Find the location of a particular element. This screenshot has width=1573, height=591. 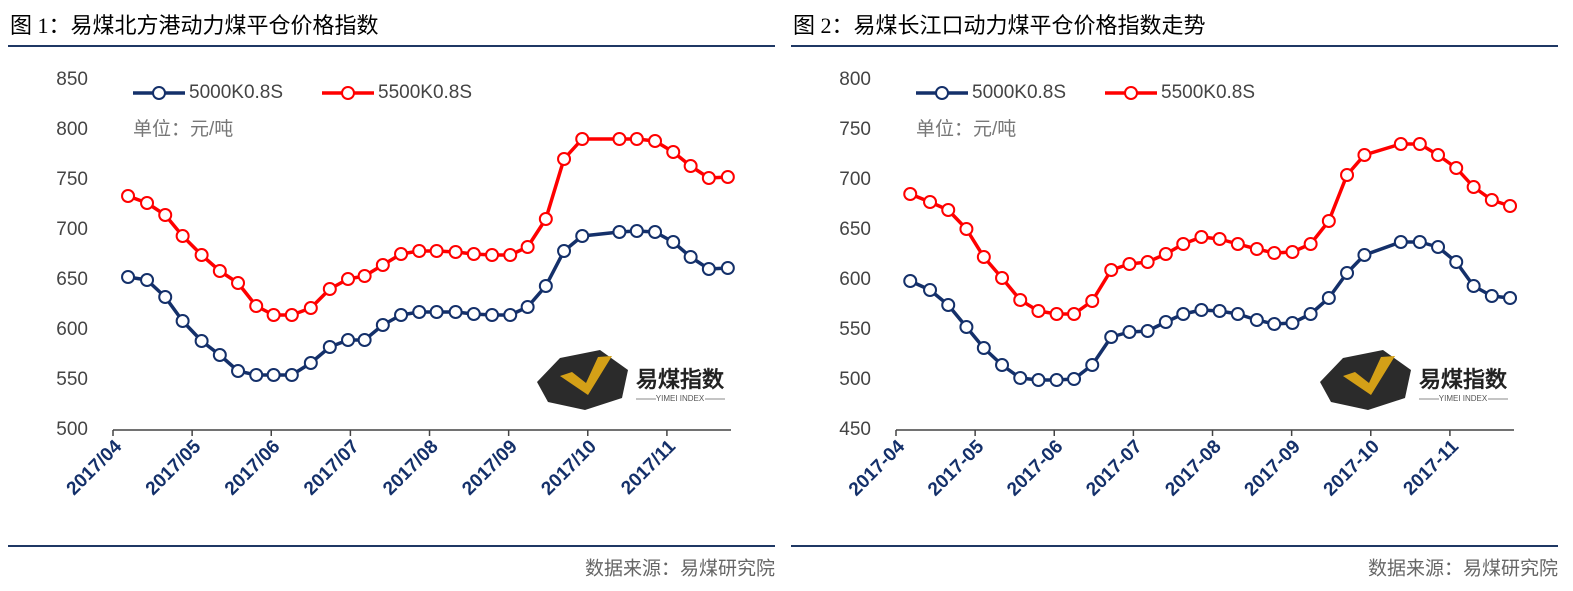

y-tick-label: 550 is located at coordinates (855, 329).